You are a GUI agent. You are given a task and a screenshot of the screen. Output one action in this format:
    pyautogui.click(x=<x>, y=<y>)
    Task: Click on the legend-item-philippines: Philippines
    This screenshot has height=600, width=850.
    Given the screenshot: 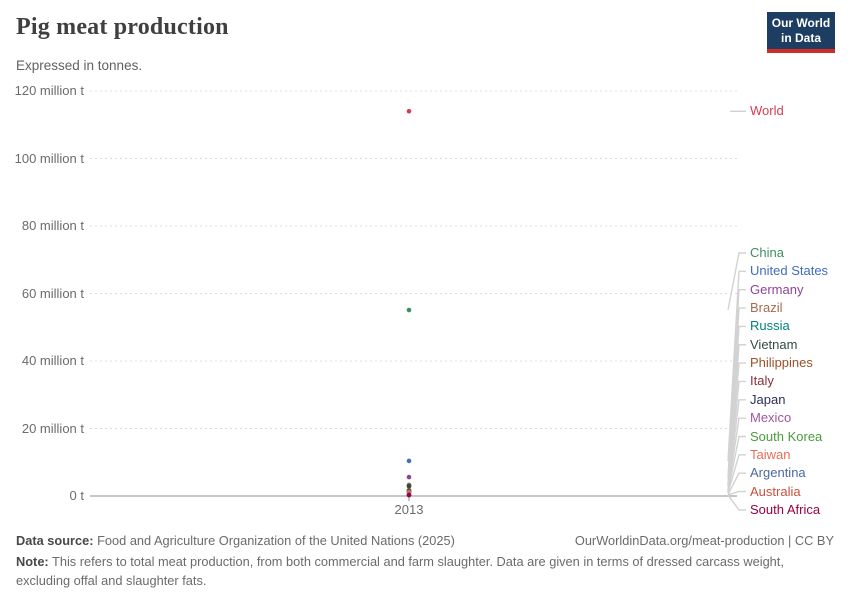 What is the action you would take?
    pyautogui.click(x=781, y=363)
    